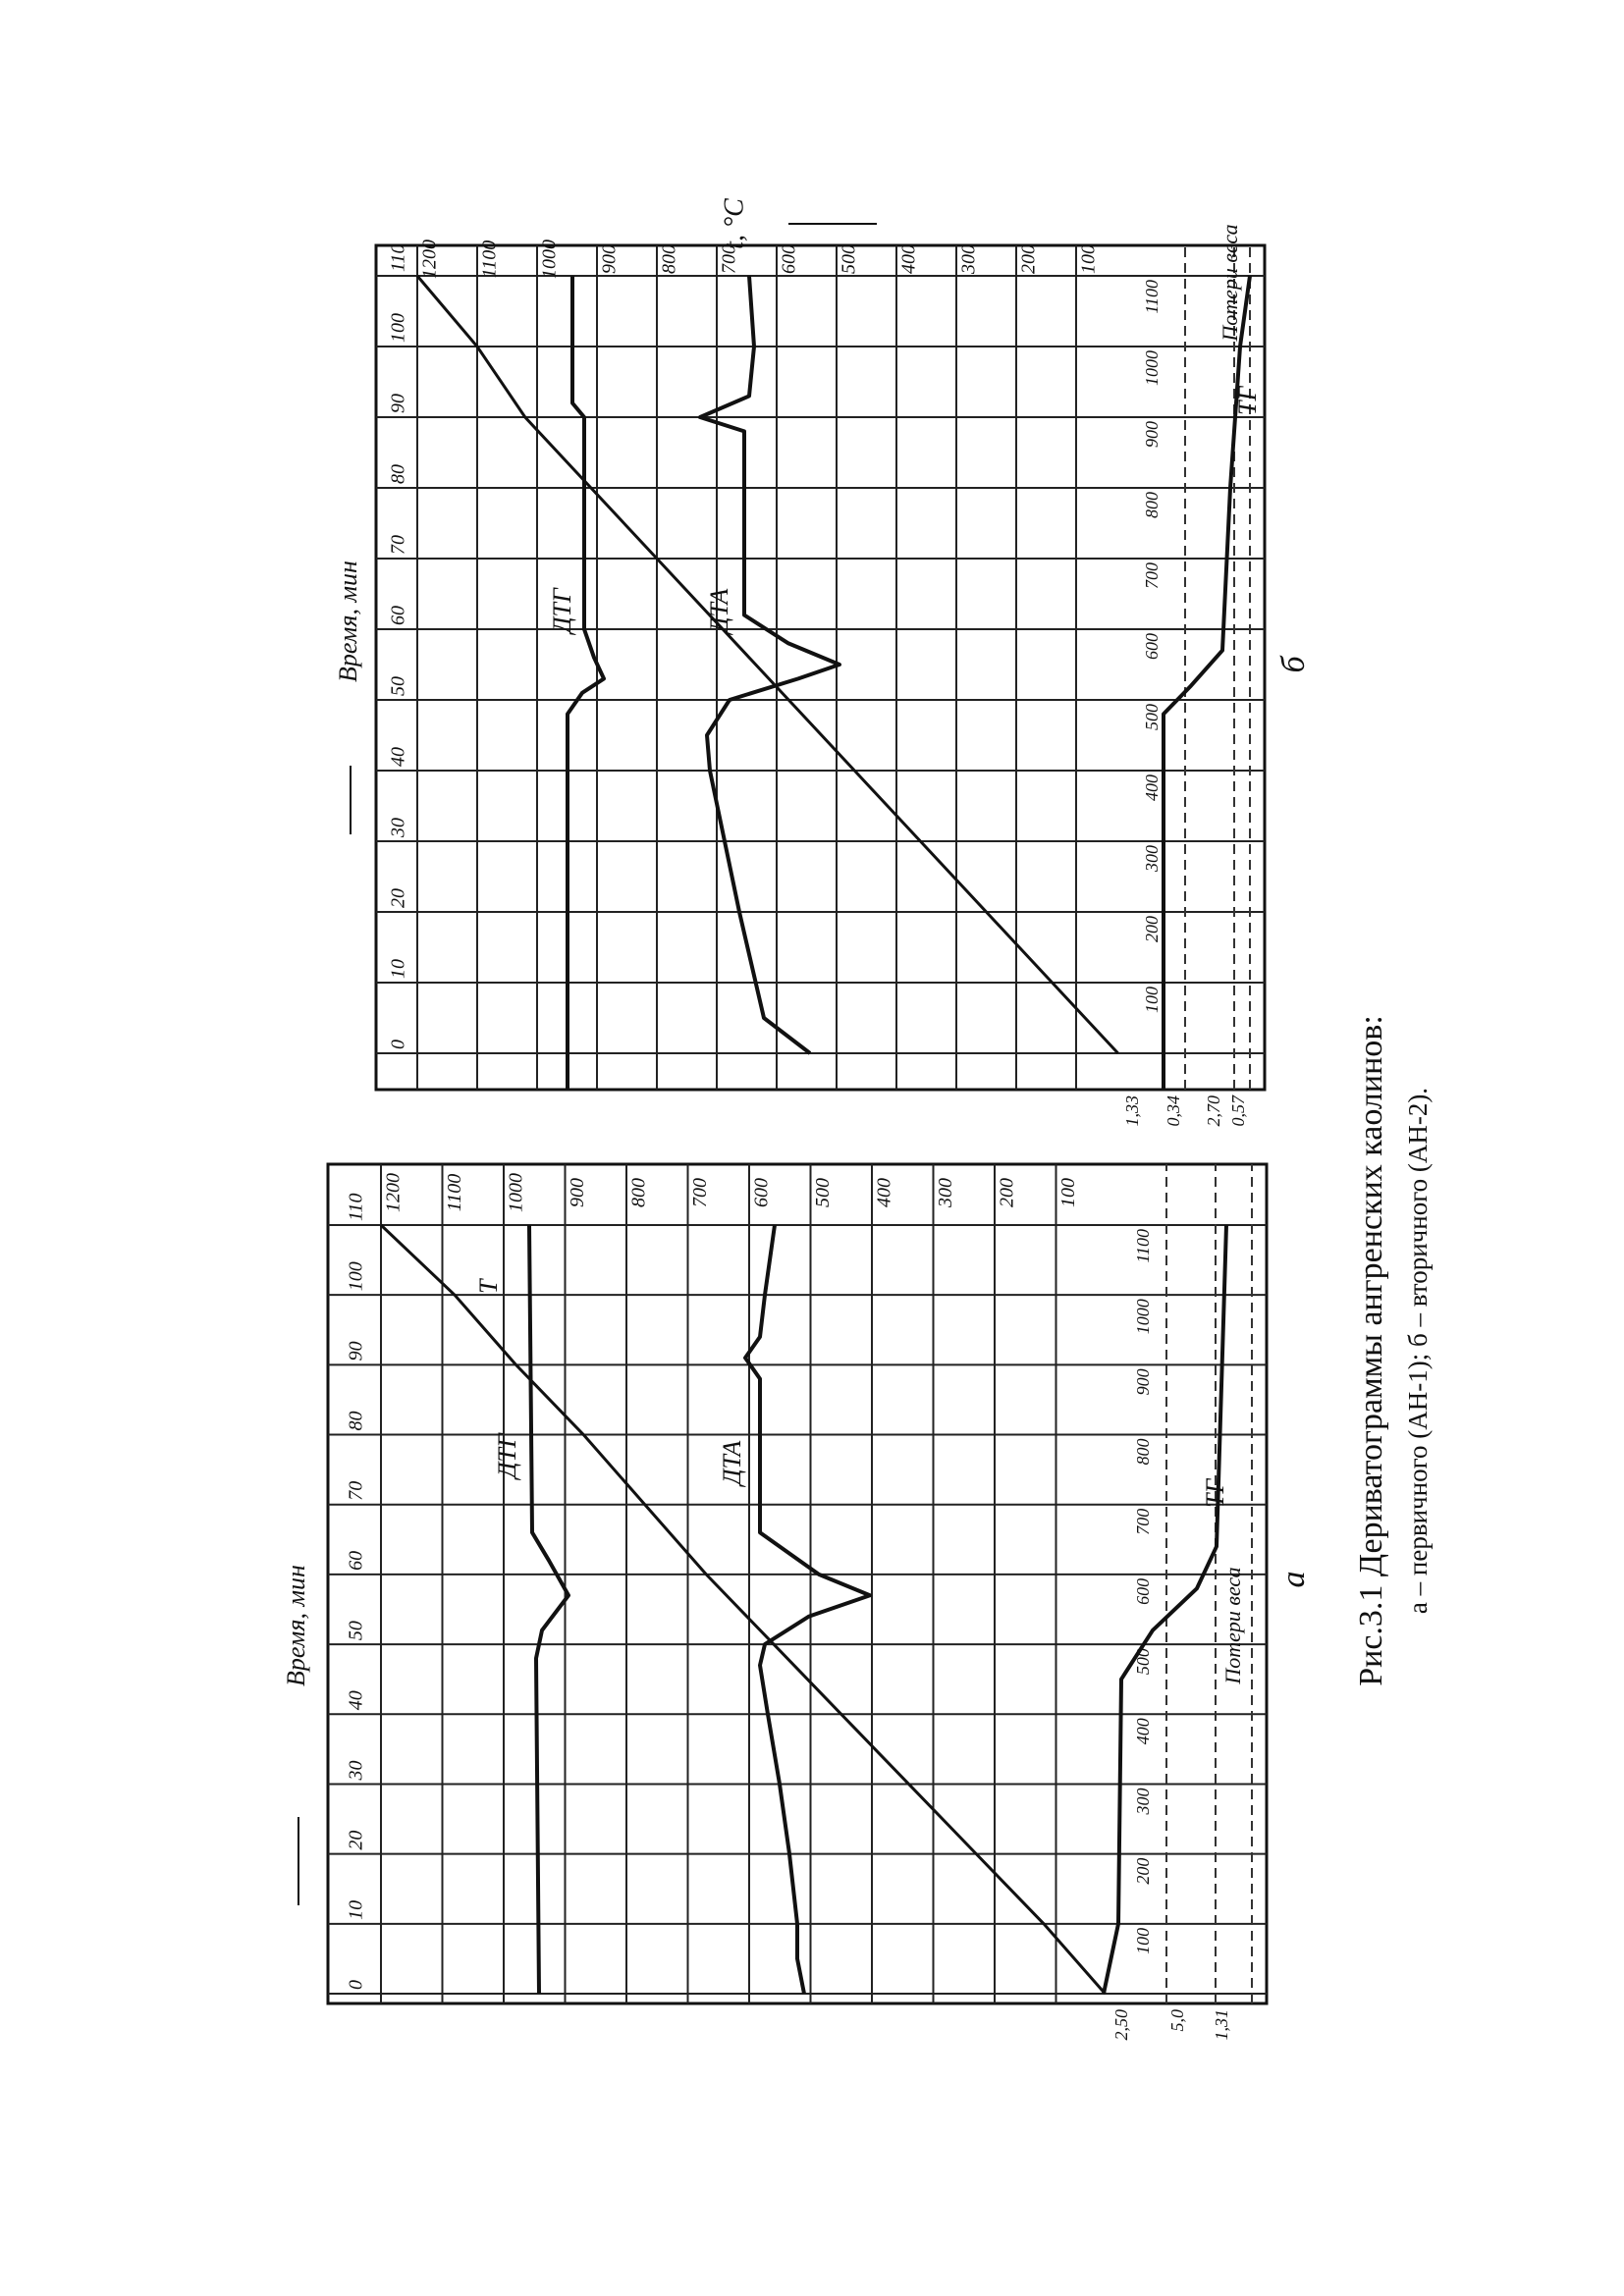 Image resolution: width=1624 pixels, height=2296 pixels. I want to click on x-tick-label: 40, so click(356, 1700).